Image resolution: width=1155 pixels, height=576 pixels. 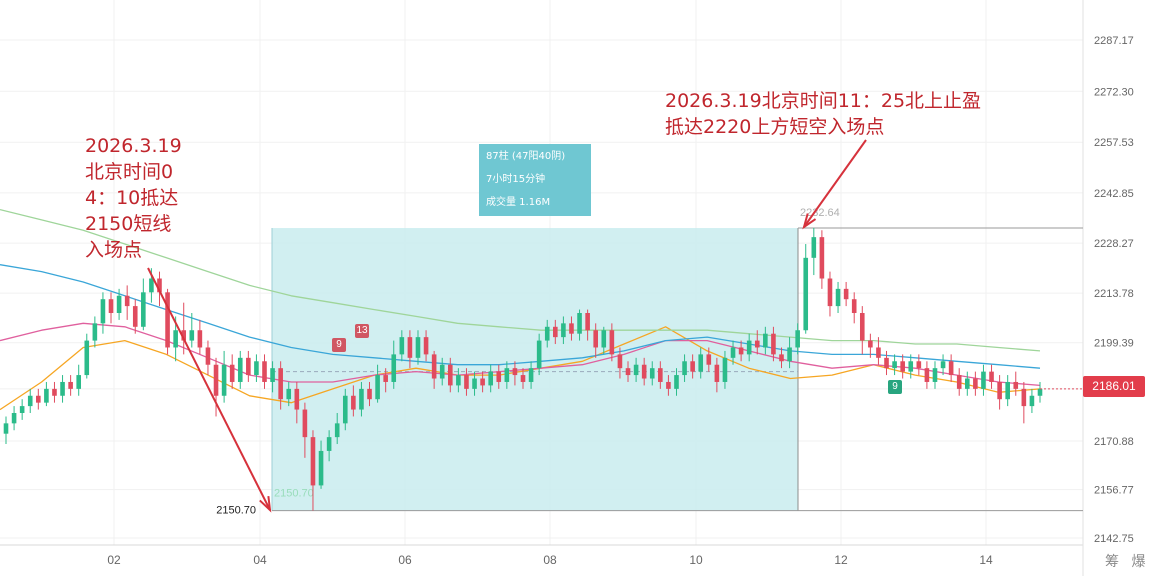 What do you see at coordinates (1114, 442) in the screenshot?
I see `y-tick-label: 2170.88` at bounding box center [1114, 442].